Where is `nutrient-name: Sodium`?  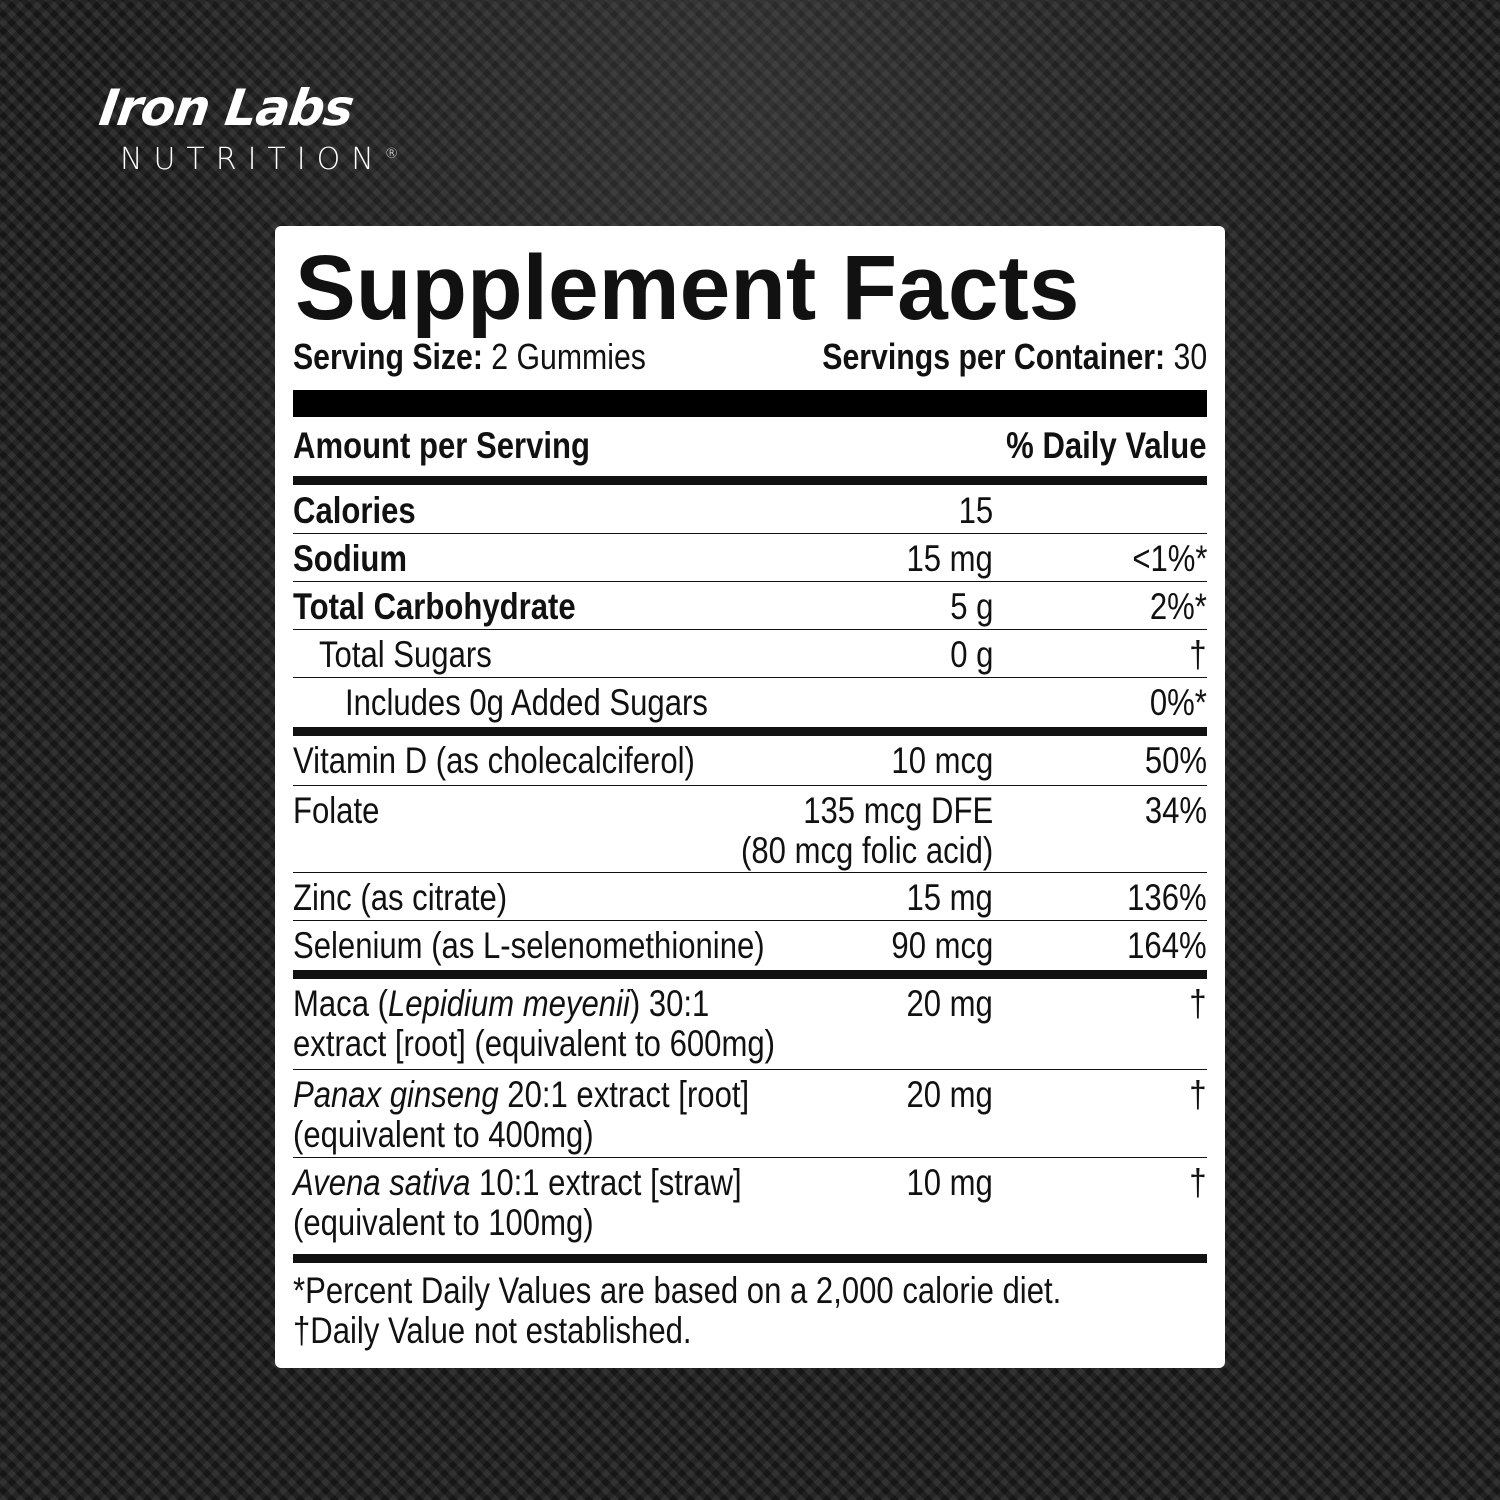
nutrient-name: Sodium is located at coordinates (361, 559).